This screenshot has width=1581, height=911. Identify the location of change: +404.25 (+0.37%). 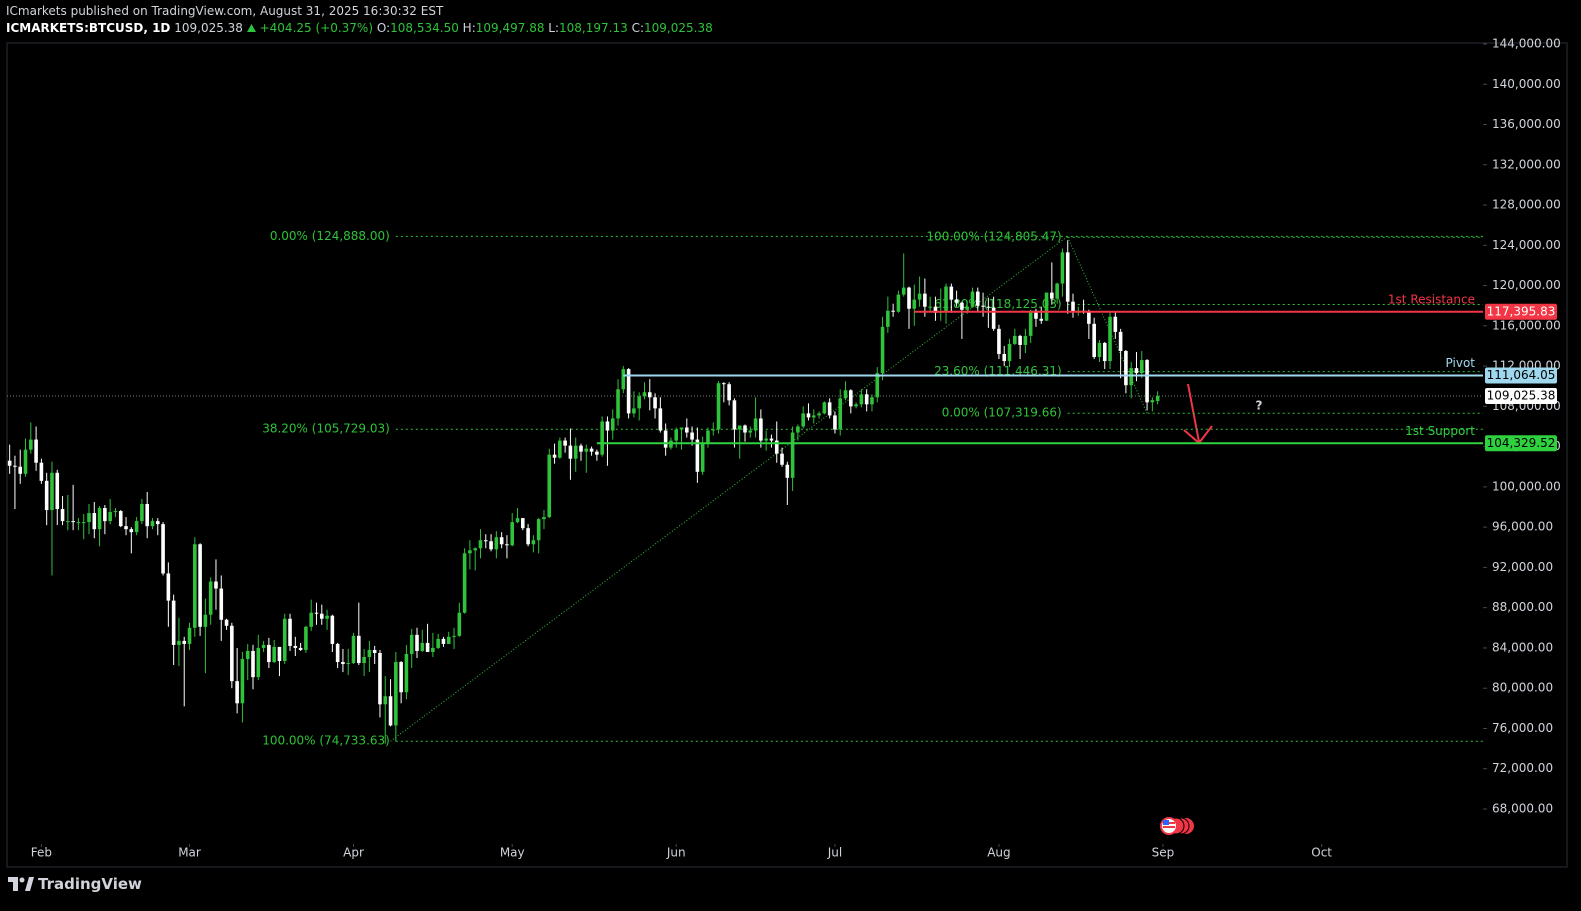
(316, 28).